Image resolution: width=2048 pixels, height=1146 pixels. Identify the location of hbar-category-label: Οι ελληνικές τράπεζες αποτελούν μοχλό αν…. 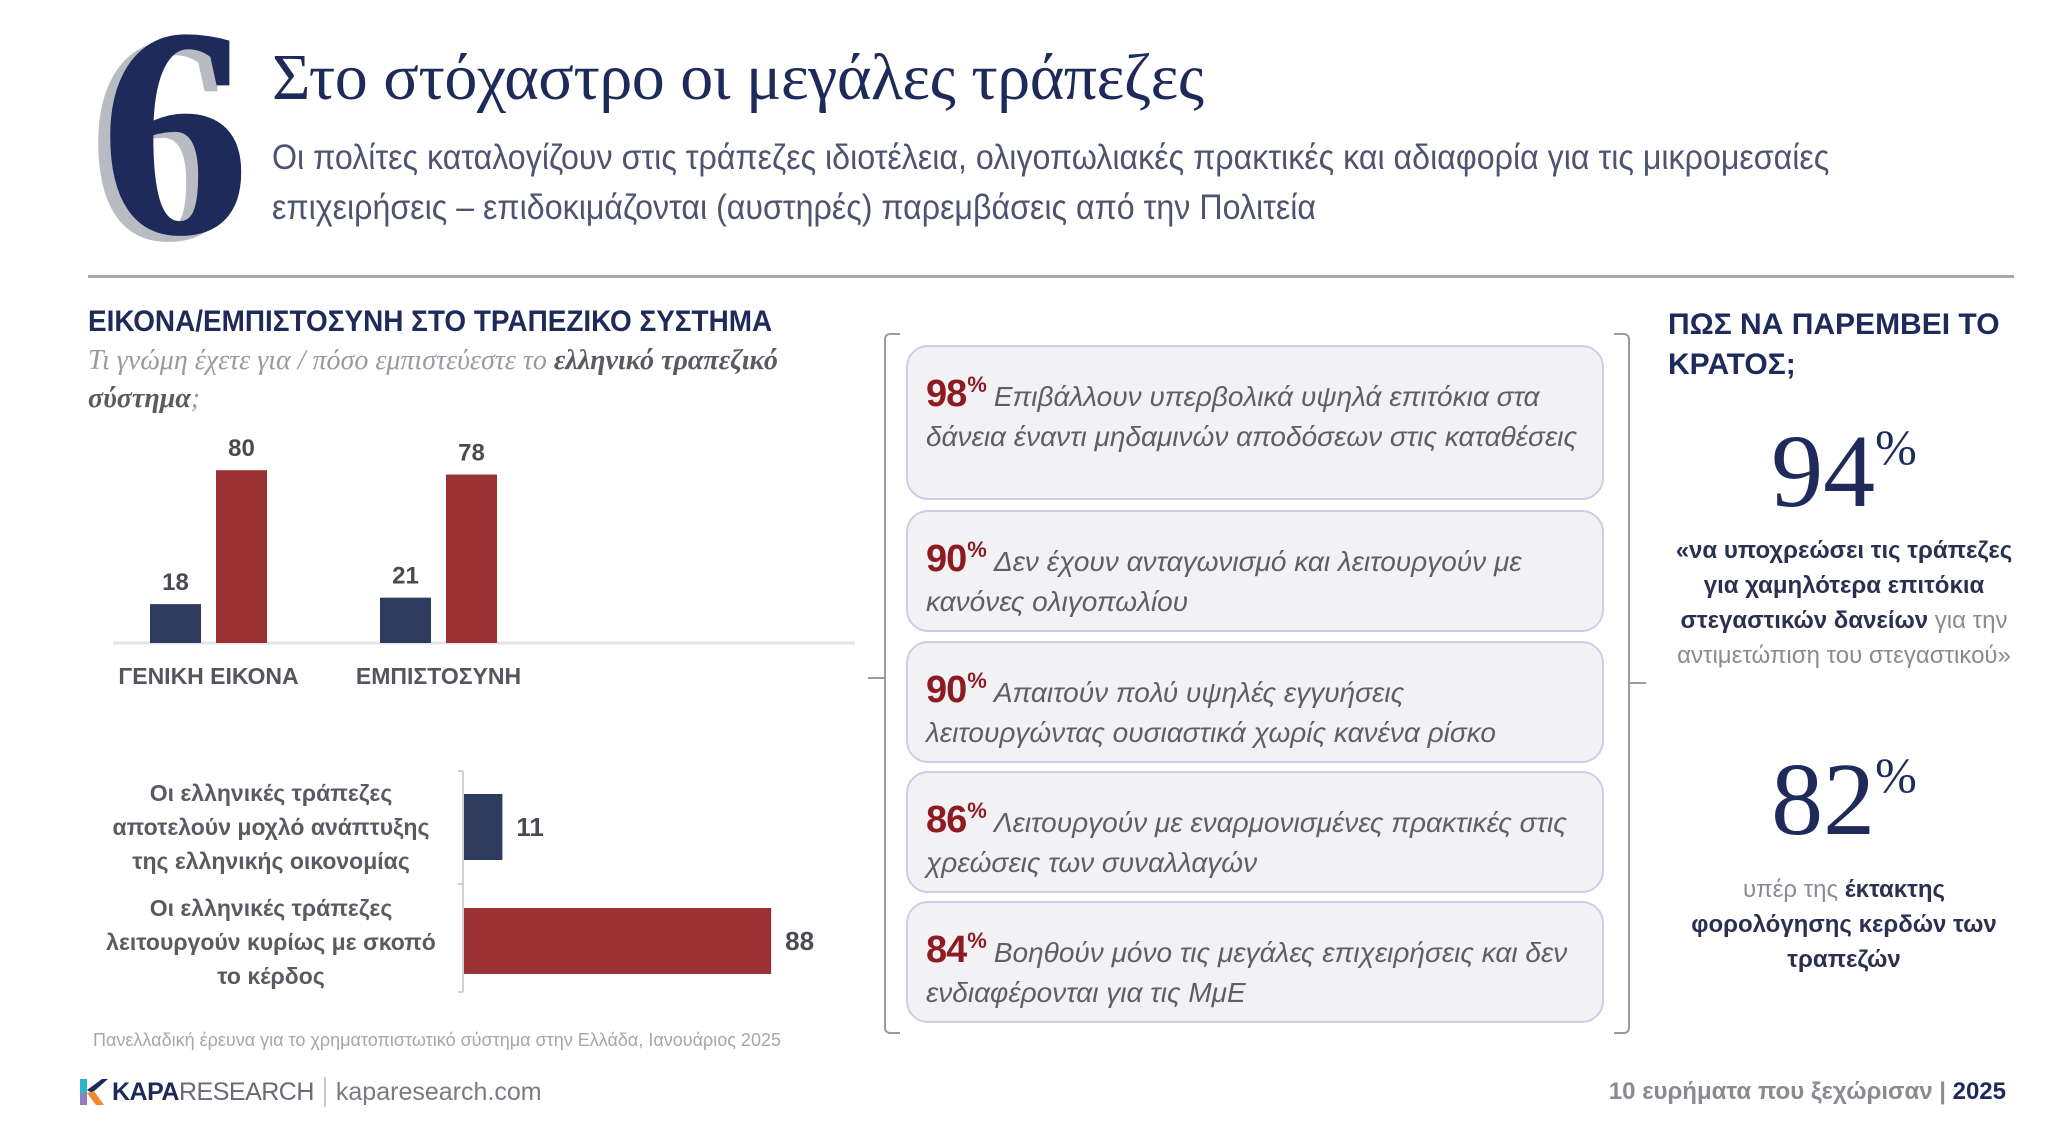
(271, 827).